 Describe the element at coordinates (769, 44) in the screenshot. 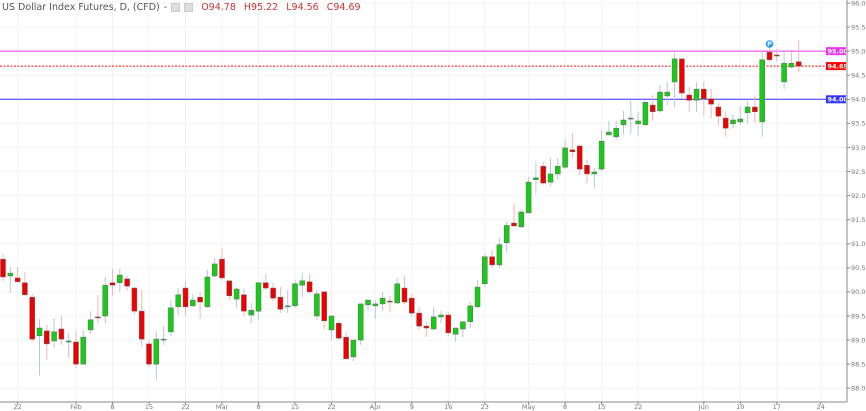

I see `flag-p-icon` at that location.